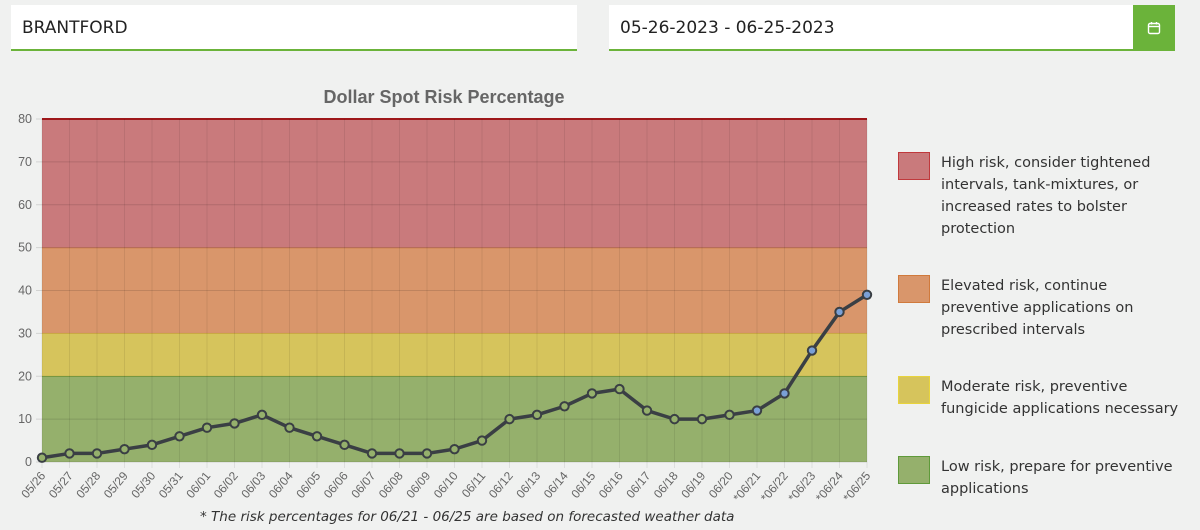 This screenshot has width=1200, height=530. I want to click on x-tick-label-18: 06/13, so click(528, 485).